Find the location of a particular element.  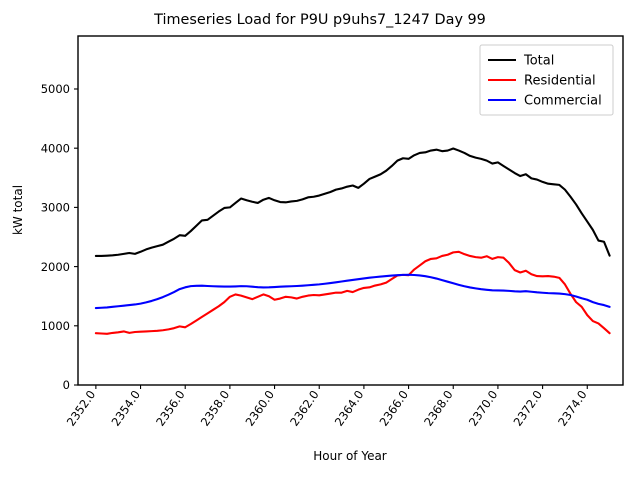

legend-background is located at coordinates (546, 80).